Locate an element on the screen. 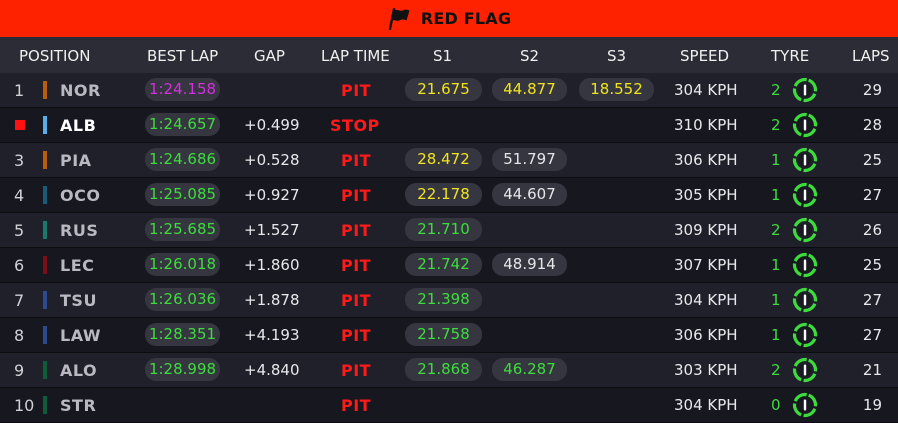  table-row: 8 LAW 1:28.351 +4.193 PIT 21.758 306 KPH 1 27 is located at coordinates (449, 335).